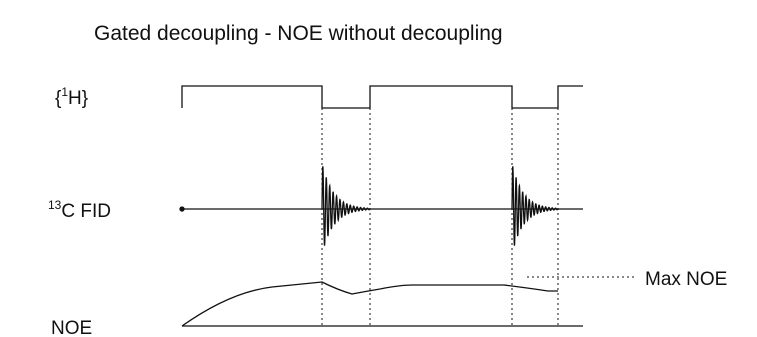  I want to click on proton-brace-close: H}, so click(78, 98).